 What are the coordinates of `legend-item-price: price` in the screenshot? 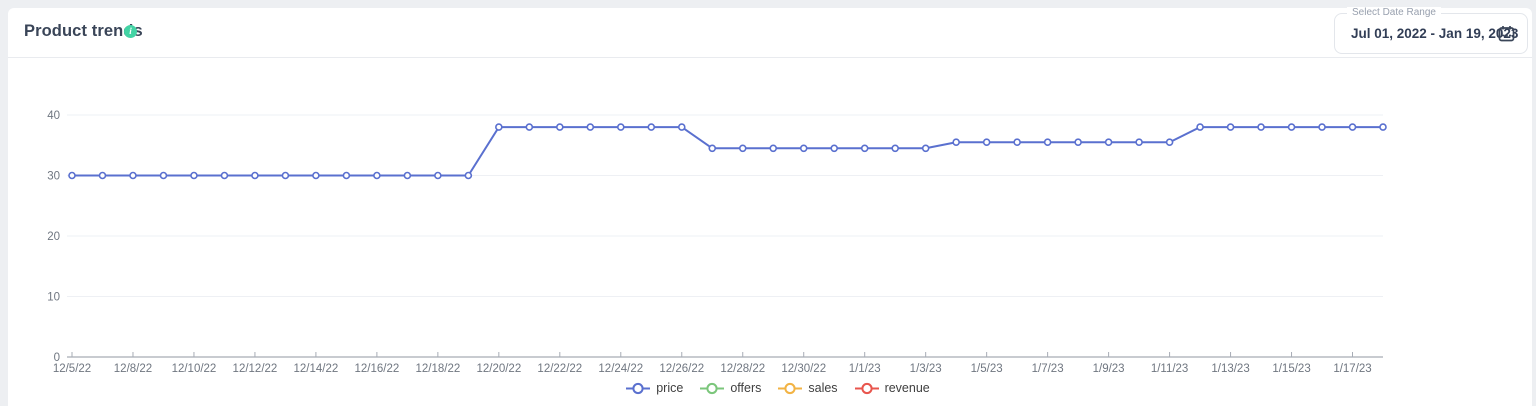 It's located at (654, 388).